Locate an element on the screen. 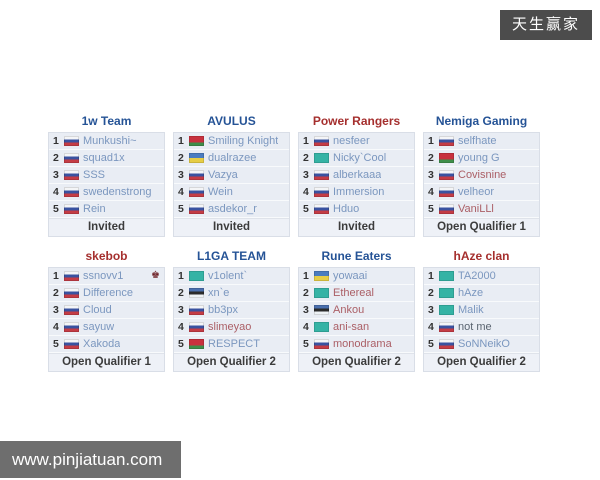 Image resolution: width=600 pixels, height=480 pixels. player-name-link: nesfeer is located at coordinates (351, 141).